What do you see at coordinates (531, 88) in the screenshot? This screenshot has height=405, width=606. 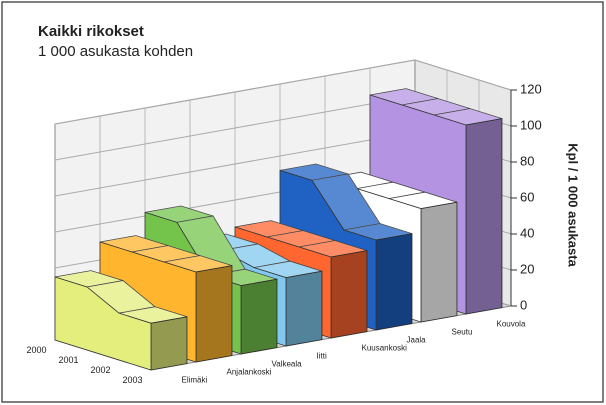 I see `y-tick-label: 120` at bounding box center [531, 88].